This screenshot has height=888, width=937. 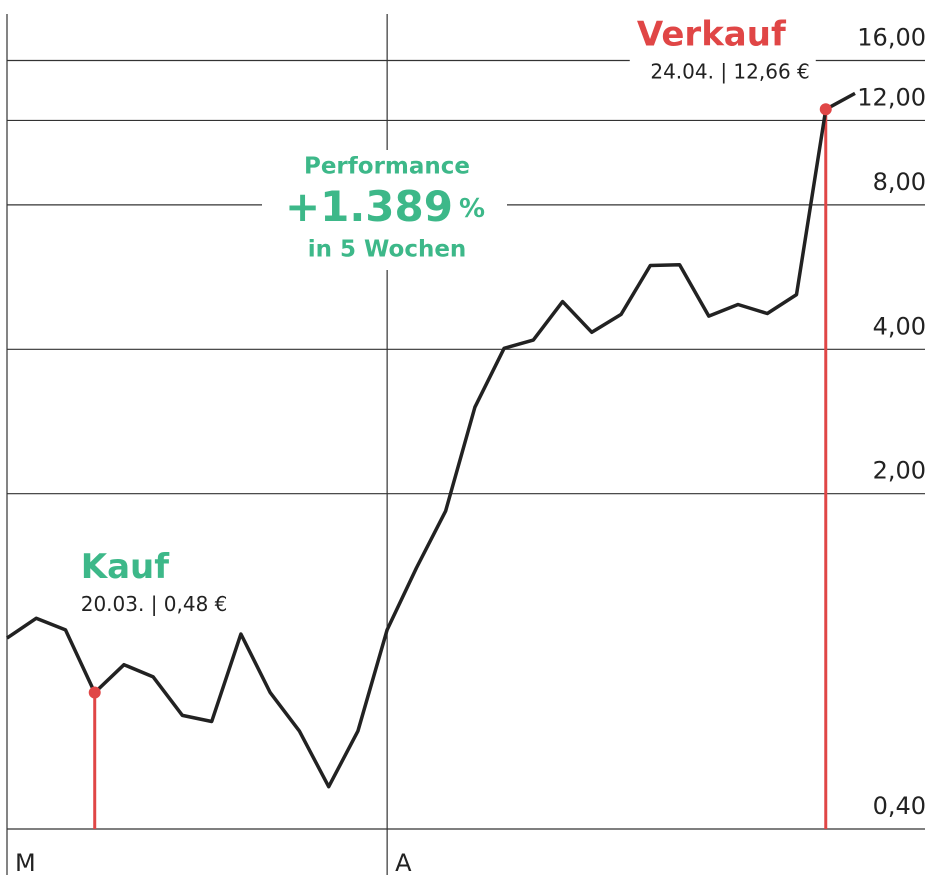 I want to click on performance-label: Performance, so click(x=387, y=167).